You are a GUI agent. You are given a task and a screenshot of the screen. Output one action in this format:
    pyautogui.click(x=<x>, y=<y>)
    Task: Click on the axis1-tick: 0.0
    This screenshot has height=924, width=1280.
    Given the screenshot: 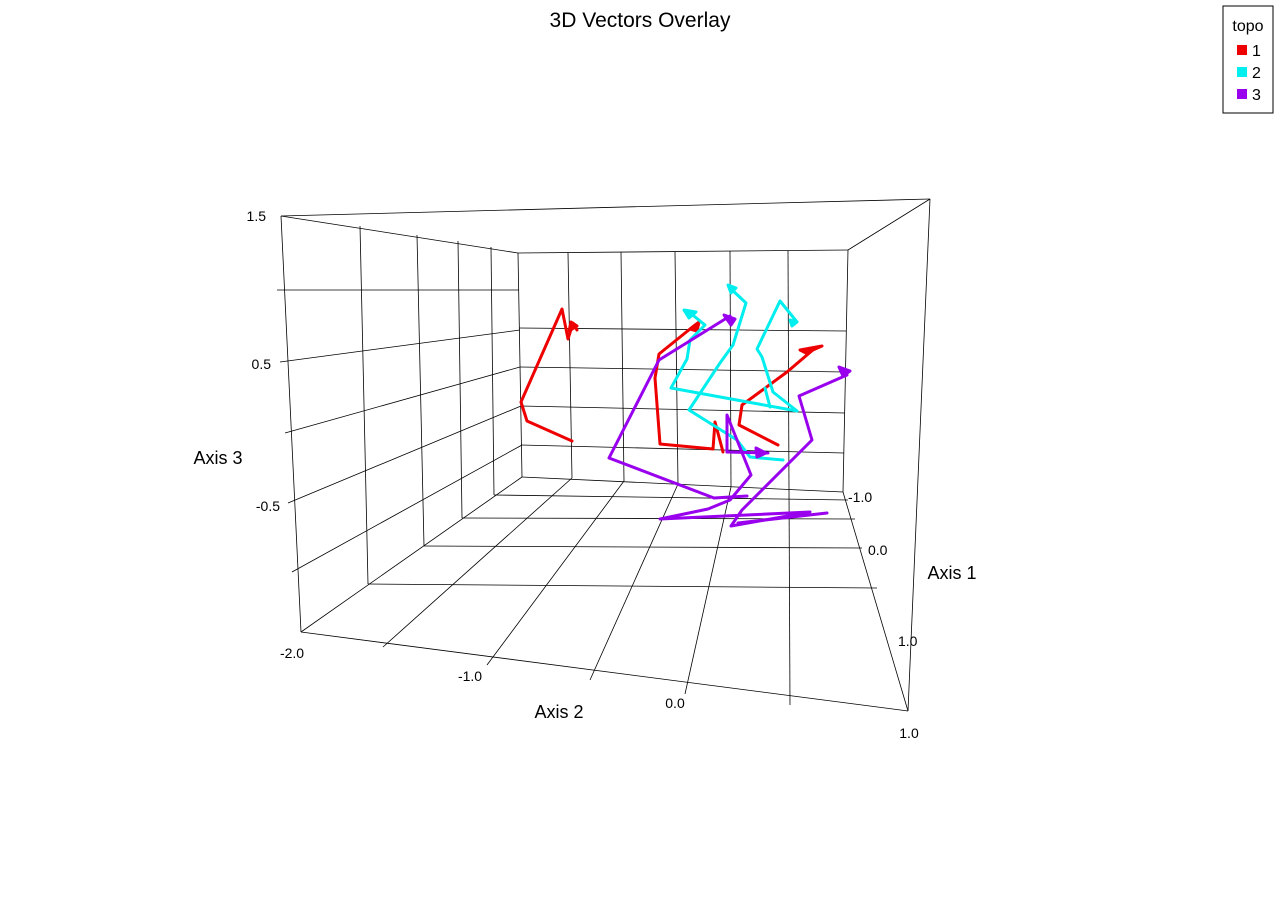 What is the action you would take?
    pyautogui.click(x=878, y=550)
    